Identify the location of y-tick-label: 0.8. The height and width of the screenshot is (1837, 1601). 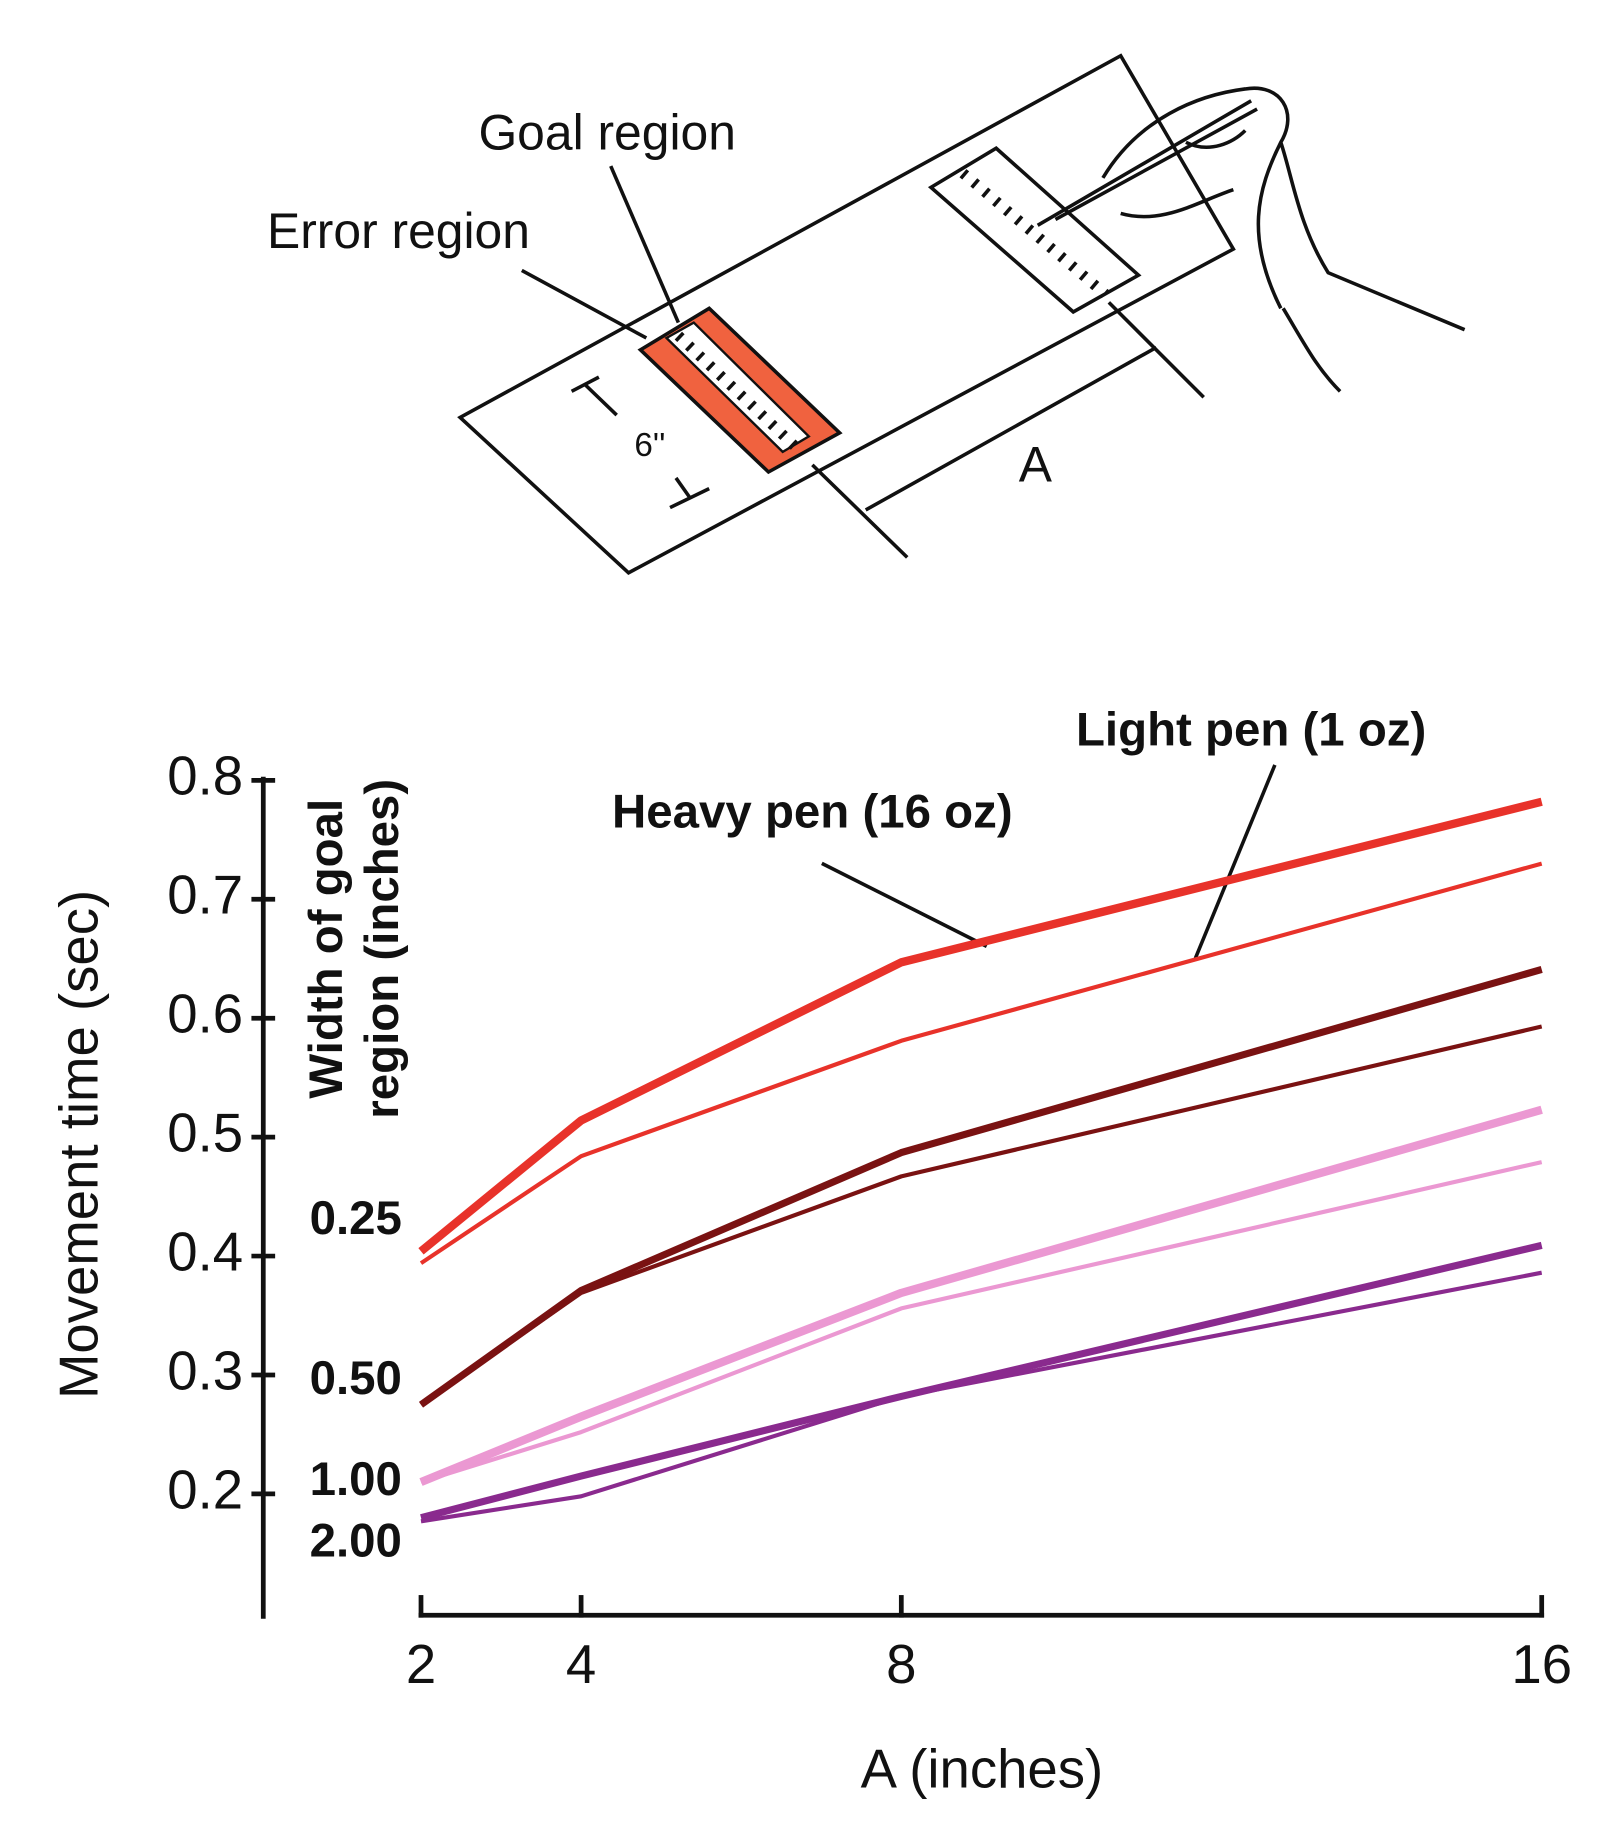
(205, 776).